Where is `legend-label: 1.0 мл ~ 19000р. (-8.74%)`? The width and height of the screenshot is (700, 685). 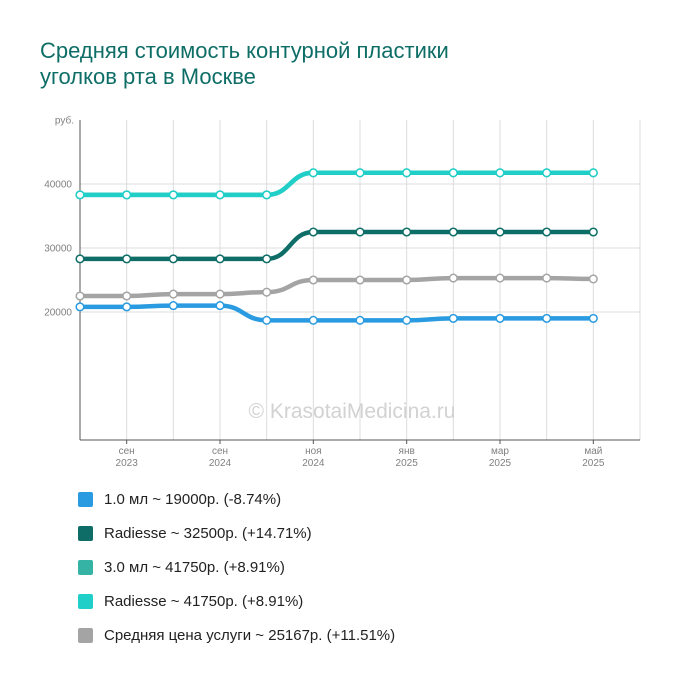 legend-label: 1.0 мл ~ 19000р. (-8.74%) is located at coordinates (193, 499).